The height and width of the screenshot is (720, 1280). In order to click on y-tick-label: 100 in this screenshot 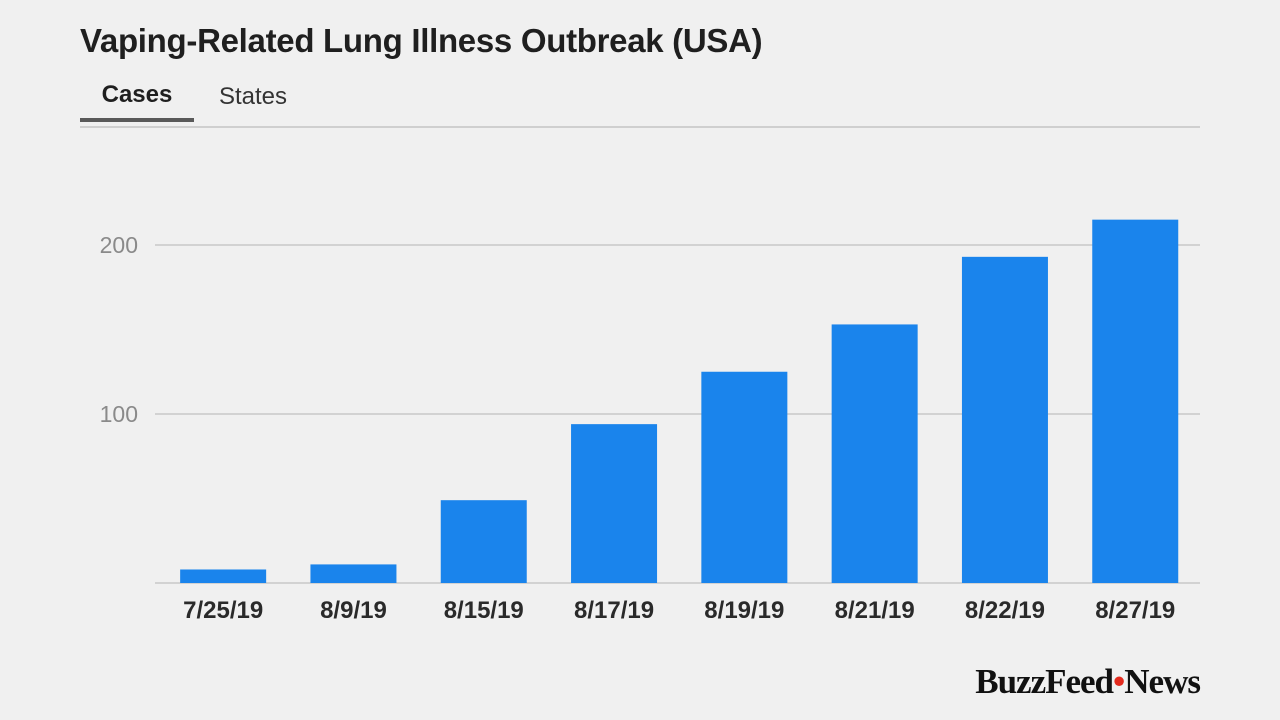, I will do `click(119, 414)`.